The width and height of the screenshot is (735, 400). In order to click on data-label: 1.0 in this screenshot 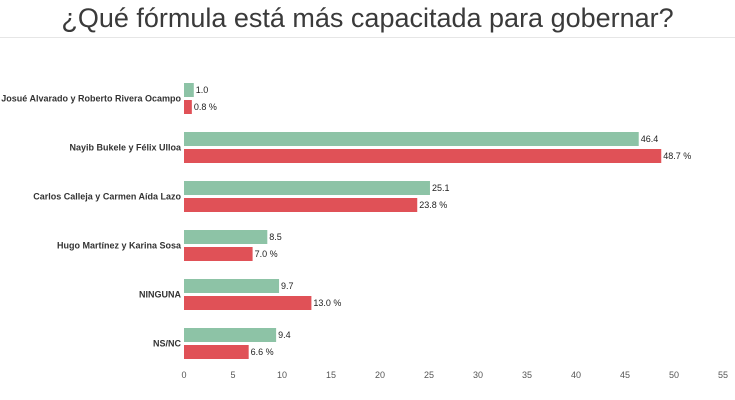, I will do `click(202, 90)`.